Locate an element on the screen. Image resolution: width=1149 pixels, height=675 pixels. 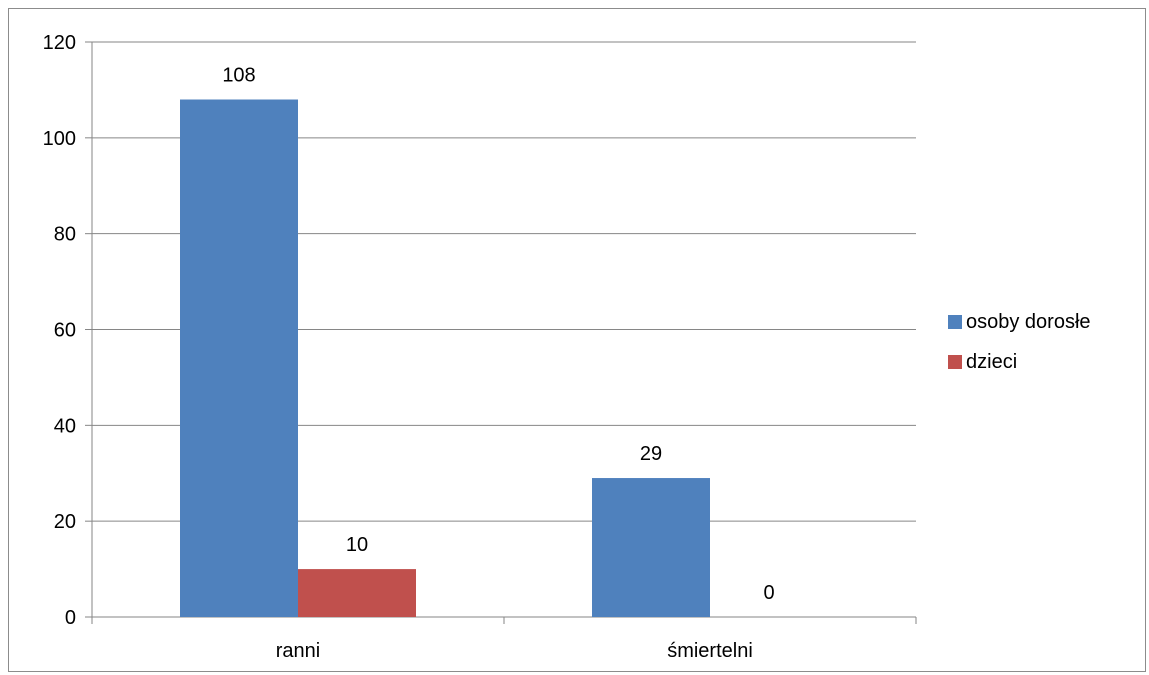
y-tick-label: 40 is located at coordinates (65, 426).